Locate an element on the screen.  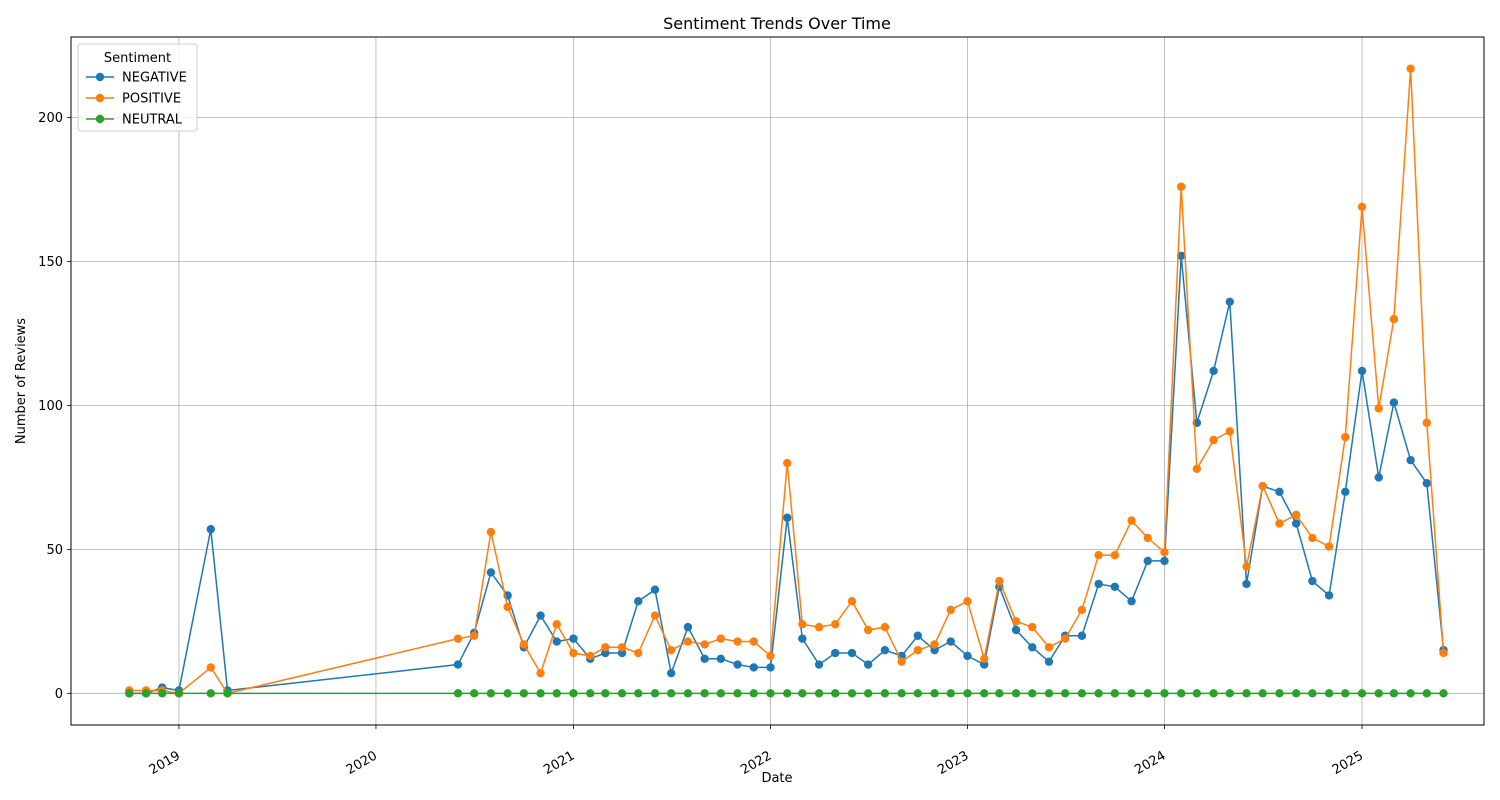
legend: Sentiment NEGATIVE POSITIVE NEUTRAL is located at coordinates (137, 87).